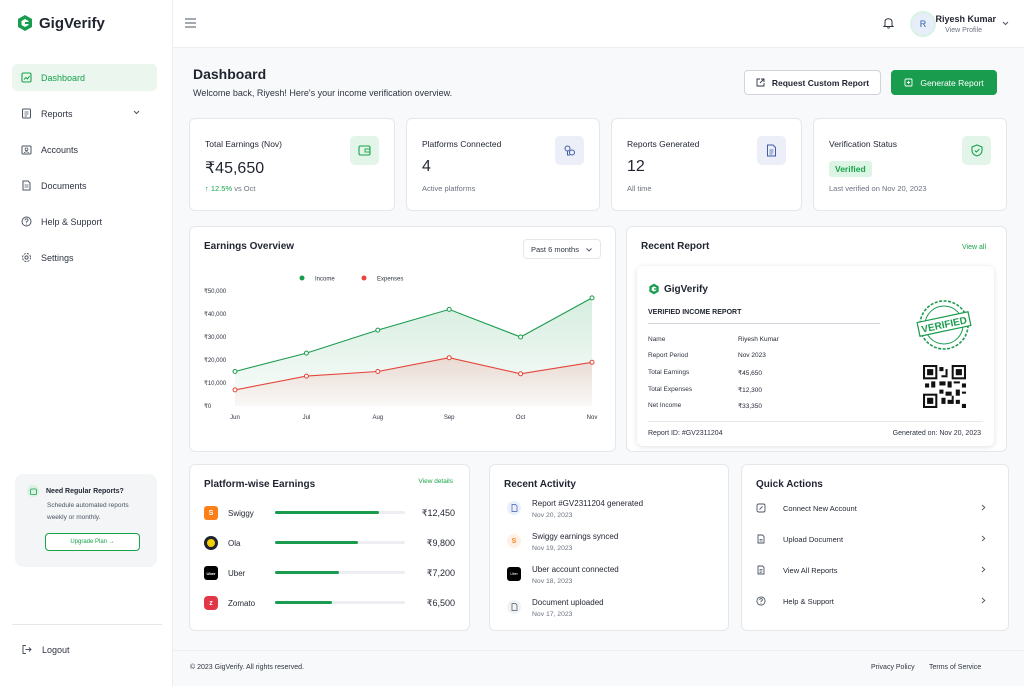 This screenshot has height=686, width=1024. What do you see at coordinates (955, 667) in the screenshot?
I see `terms-of-service-link: Terms of Service` at bounding box center [955, 667].